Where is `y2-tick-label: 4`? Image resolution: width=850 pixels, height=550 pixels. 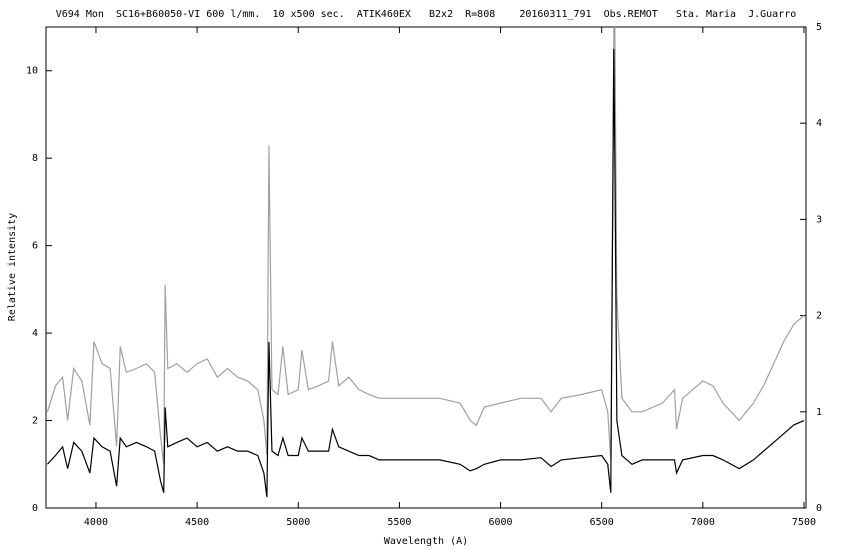 y2-tick-label: 4 is located at coordinates (819, 123).